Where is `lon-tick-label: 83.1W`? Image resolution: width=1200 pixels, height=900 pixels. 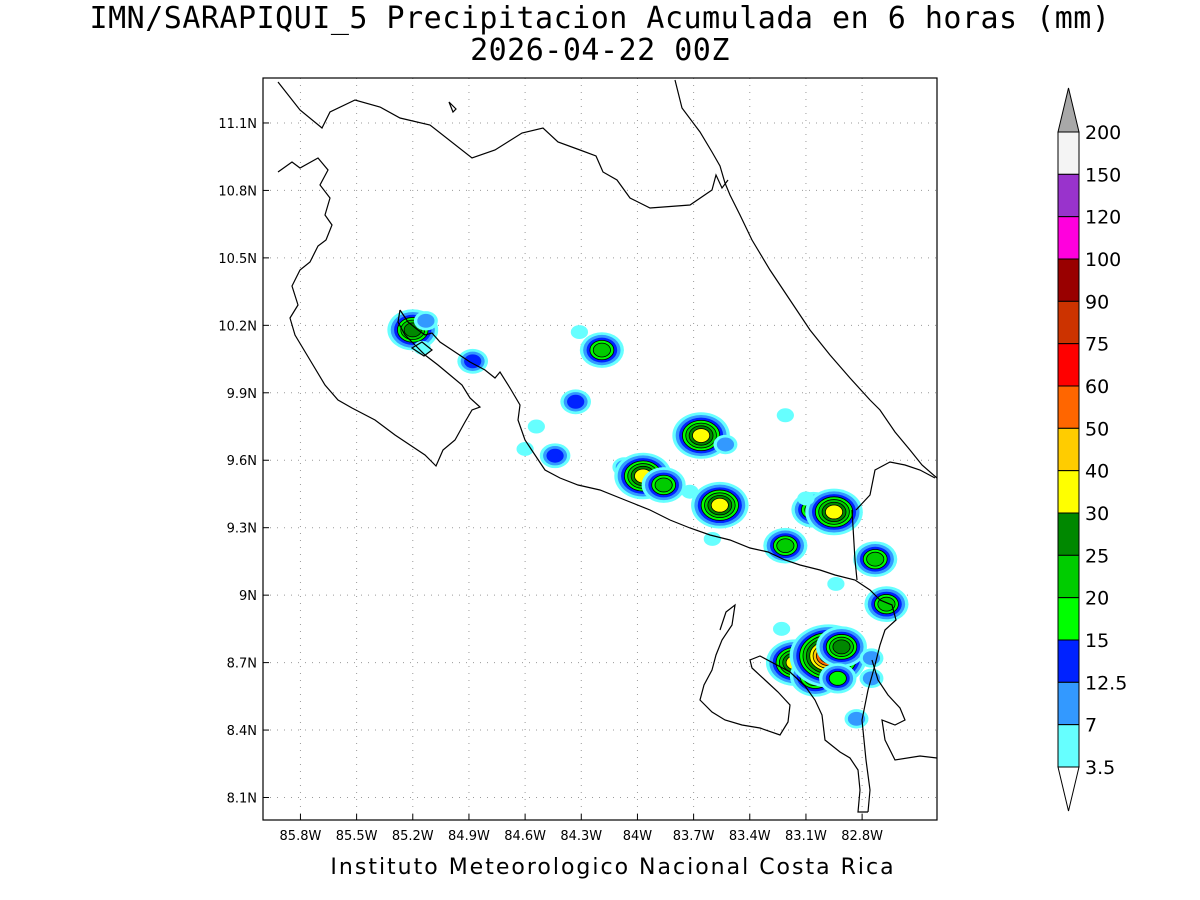 lon-tick-label: 83.1W is located at coordinates (806, 836).